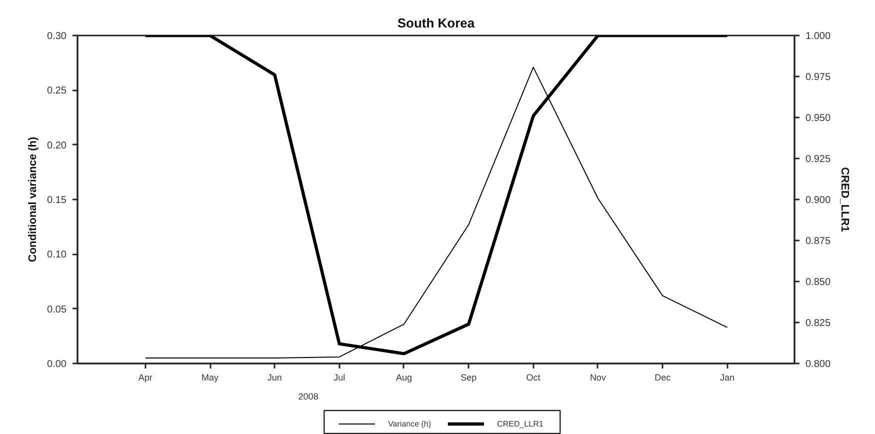 Image resolution: width=875 pixels, height=434 pixels. Describe the element at coordinates (308, 397) in the screenshot. I see `text: 2008` at that location.